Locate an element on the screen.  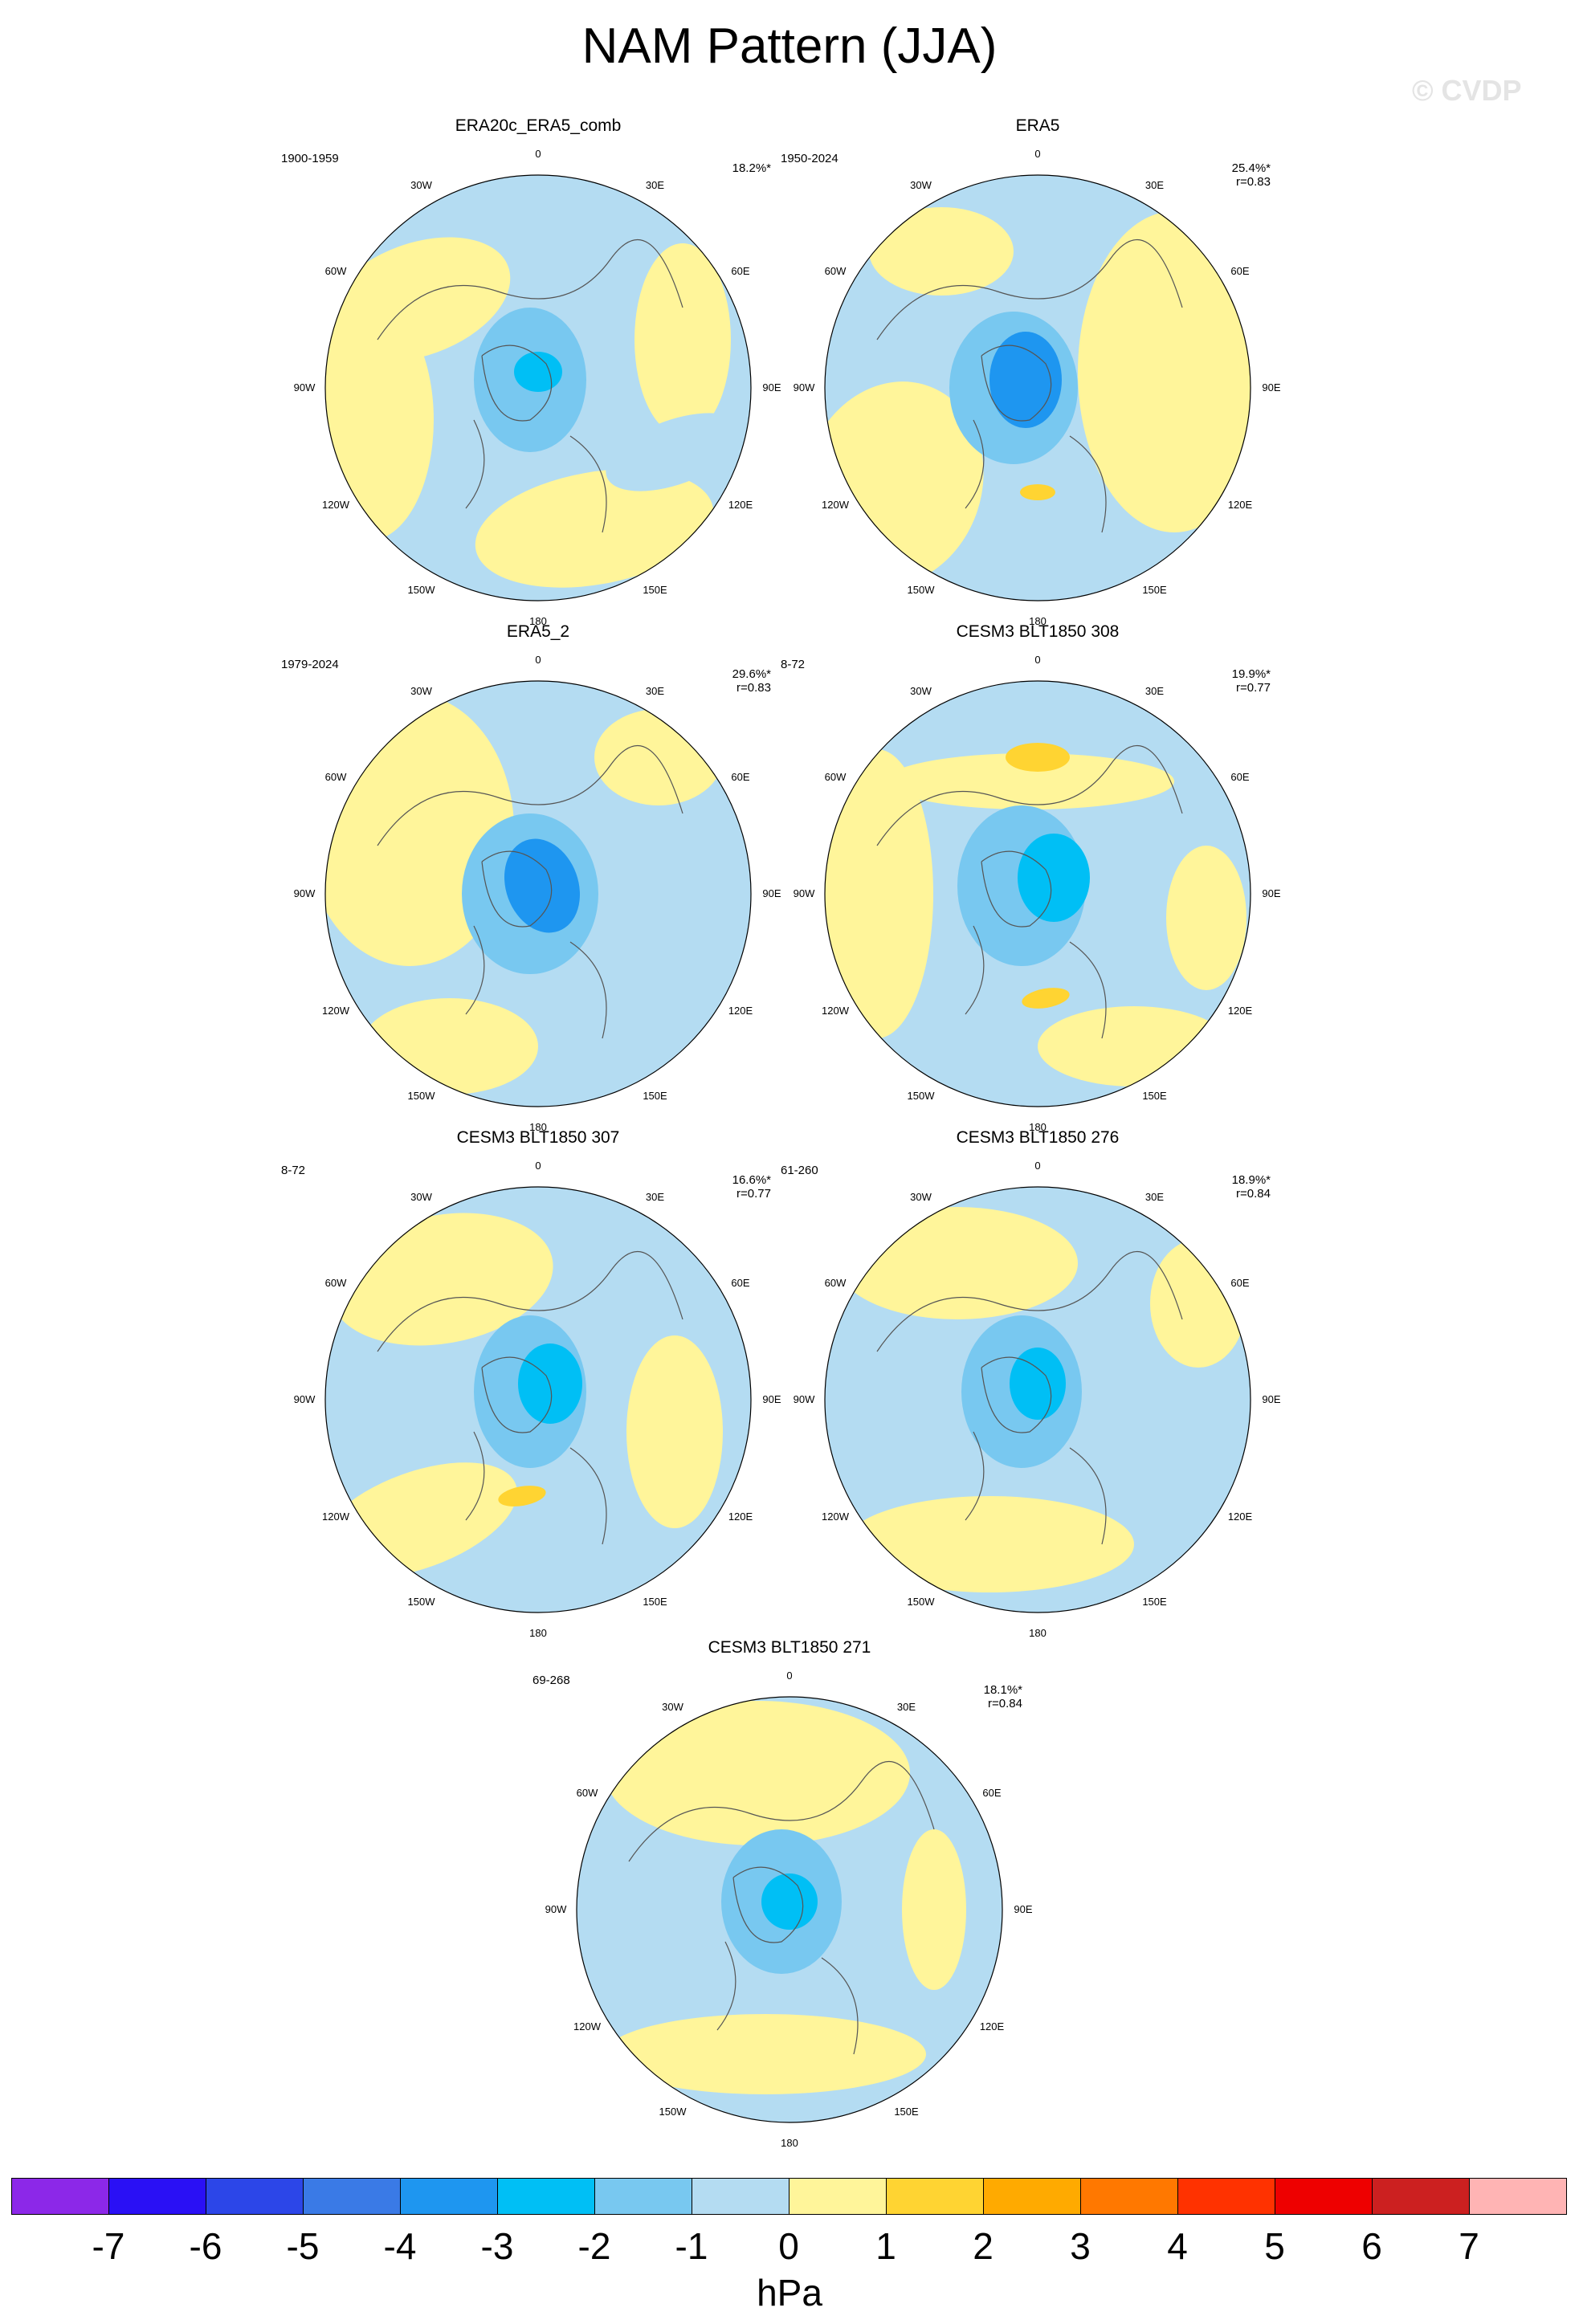
colorbar-tick-label: 2 is located at coordinates (983, 2246).